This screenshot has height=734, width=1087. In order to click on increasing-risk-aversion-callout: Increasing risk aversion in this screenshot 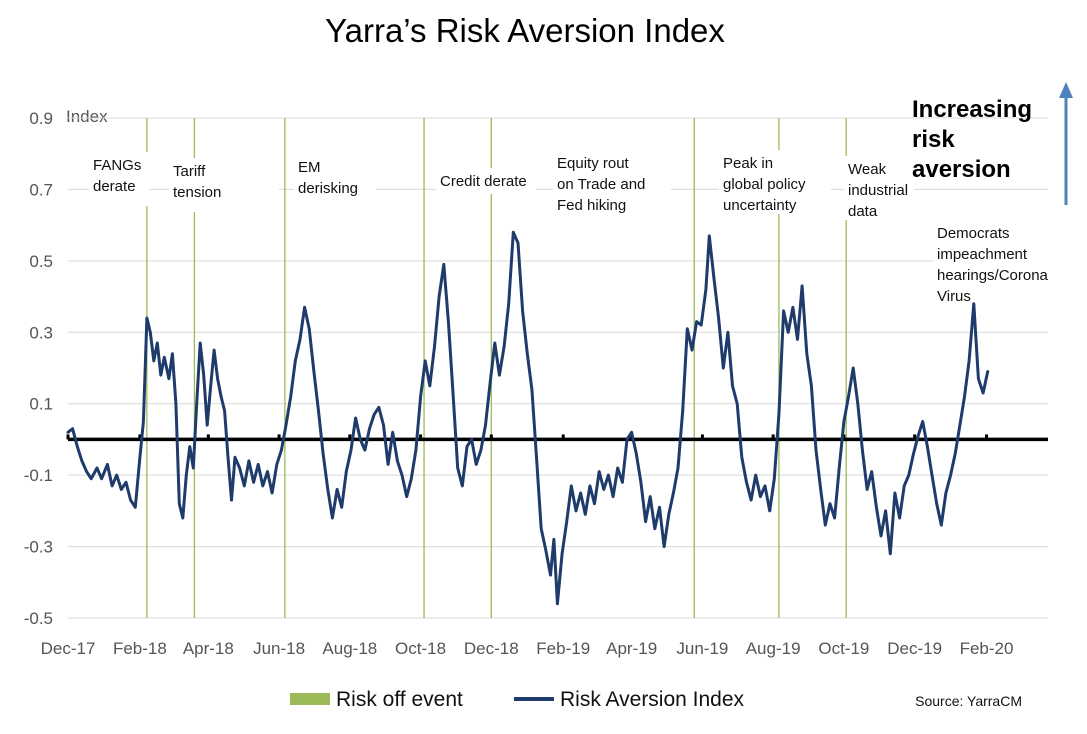, I will do `click(992, 143)`.